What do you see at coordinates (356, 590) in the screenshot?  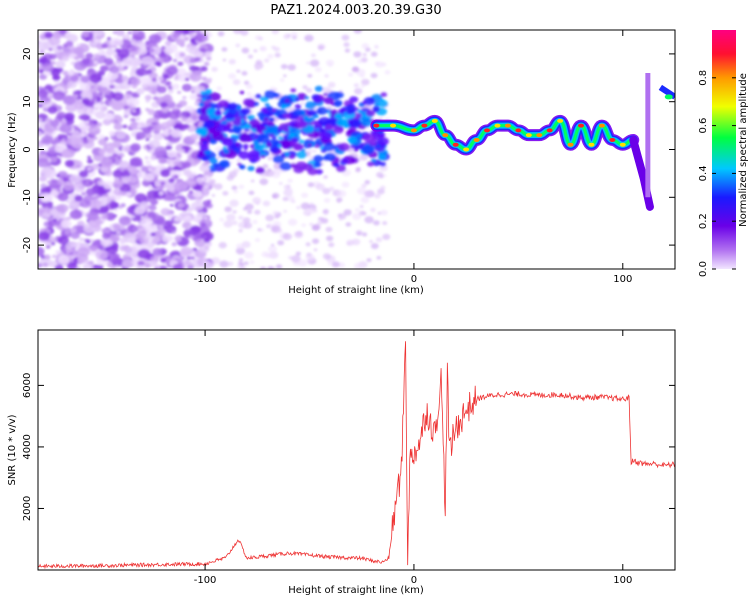 I see `snr-x-axis-label: Height of straight line (km)` at bounding box center [356, 590].